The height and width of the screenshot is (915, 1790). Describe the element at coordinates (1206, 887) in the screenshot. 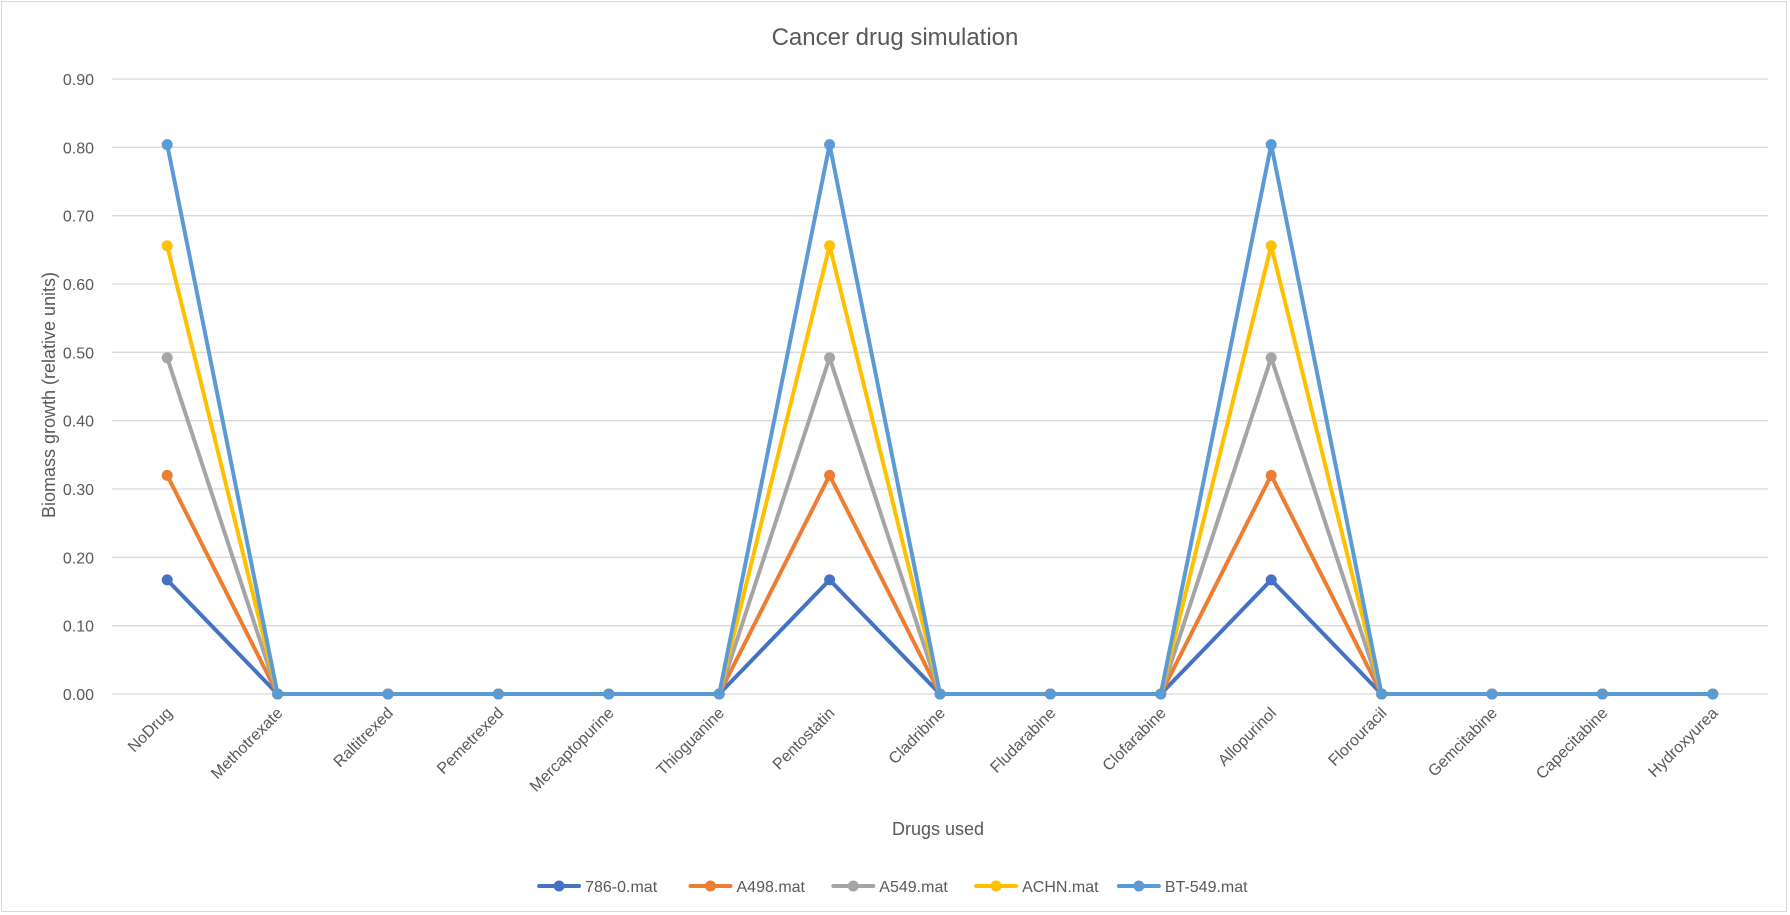

I see `legend-label: BT-549.mat` at that location.